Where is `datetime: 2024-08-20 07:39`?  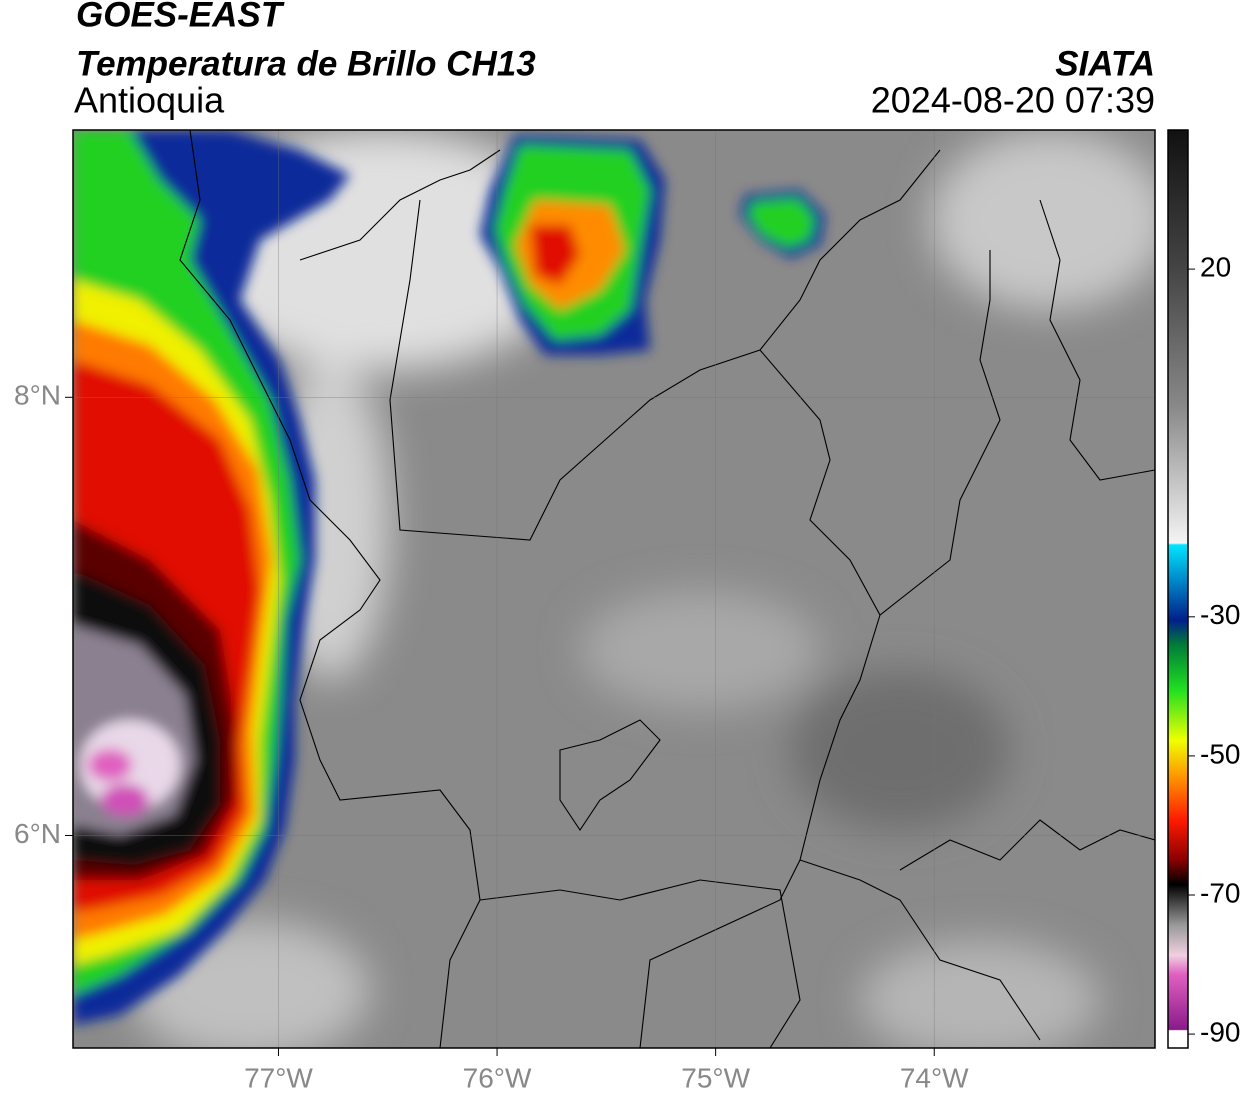
datetime: 2024-08-20 07:39 is located at coordinates (1013, 100).